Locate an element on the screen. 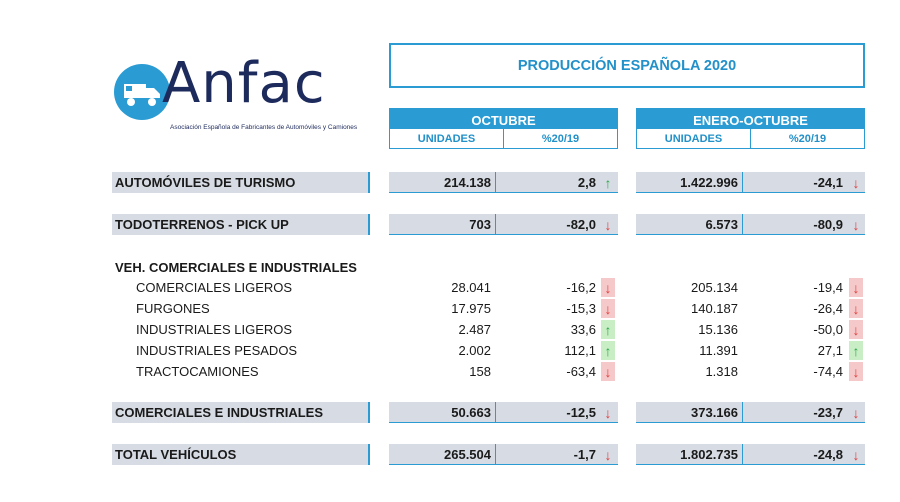 The width and height of the screenshot is (900, 502). oct-pct: -82,0 is located at coordinates (581, 224).